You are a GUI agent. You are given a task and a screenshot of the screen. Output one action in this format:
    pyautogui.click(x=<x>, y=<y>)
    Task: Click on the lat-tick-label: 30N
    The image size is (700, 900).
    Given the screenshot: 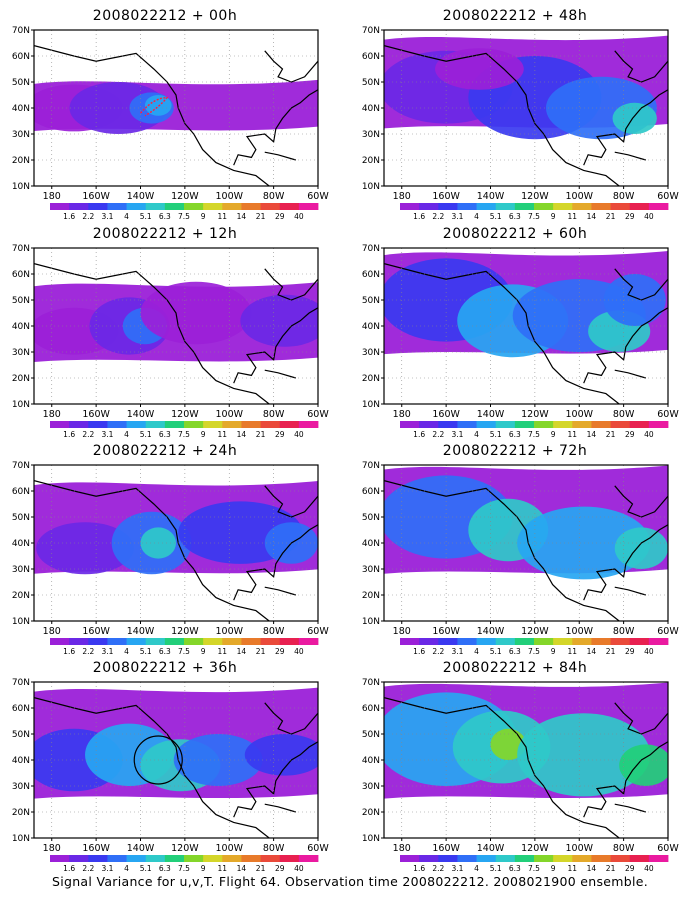 What is the action you would take?
    pyautogui.click(x=371, y=787)
    